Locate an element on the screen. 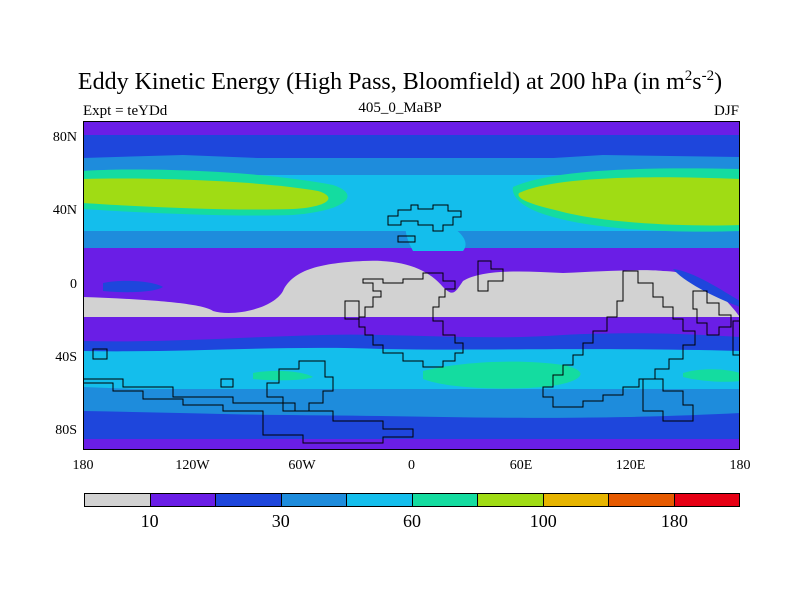 The height and width of the screenshot is (600, 800). y-tick-label: 80S is located at coordinates (66, 430).